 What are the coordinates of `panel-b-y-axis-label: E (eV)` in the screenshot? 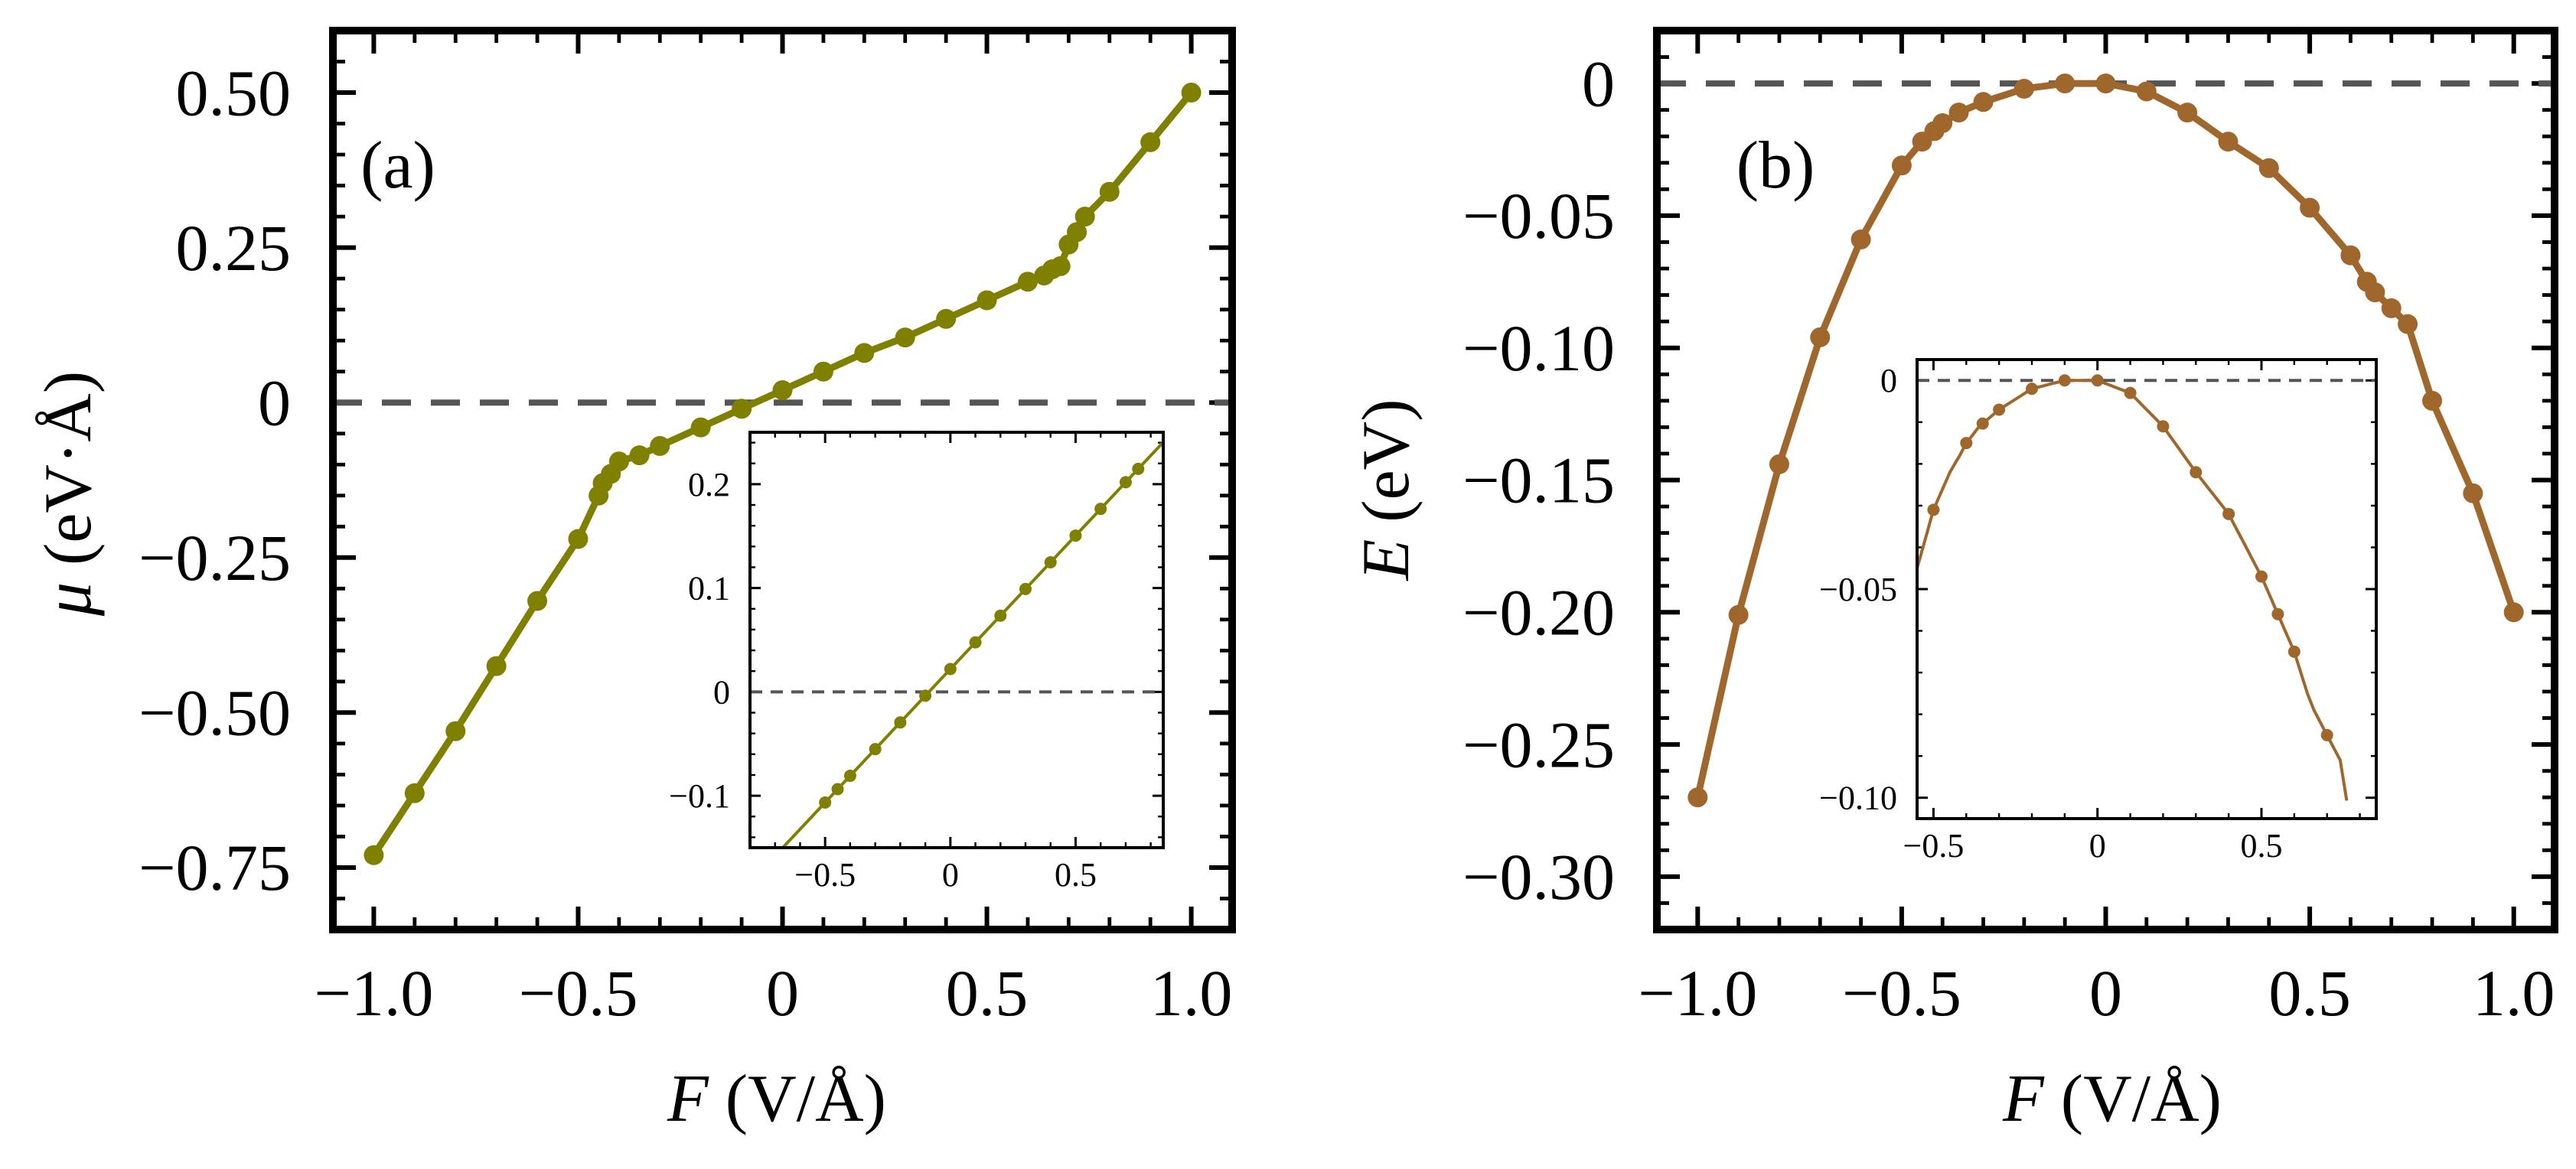 It's located at (1386, 491).